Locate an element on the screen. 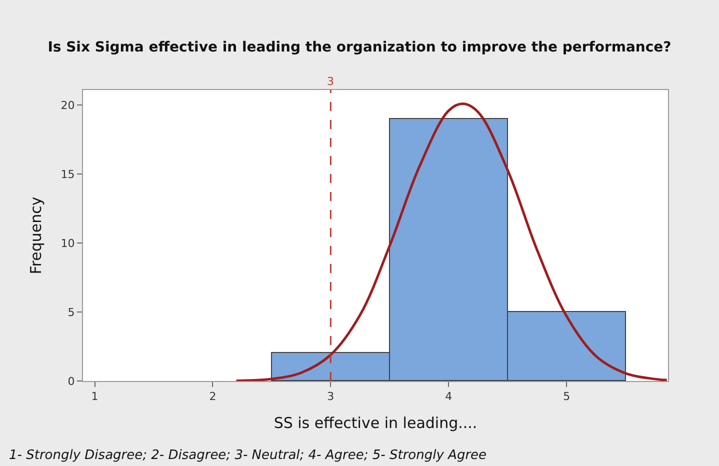  x-tick-label: 5 is located at coordinates (566, 397).